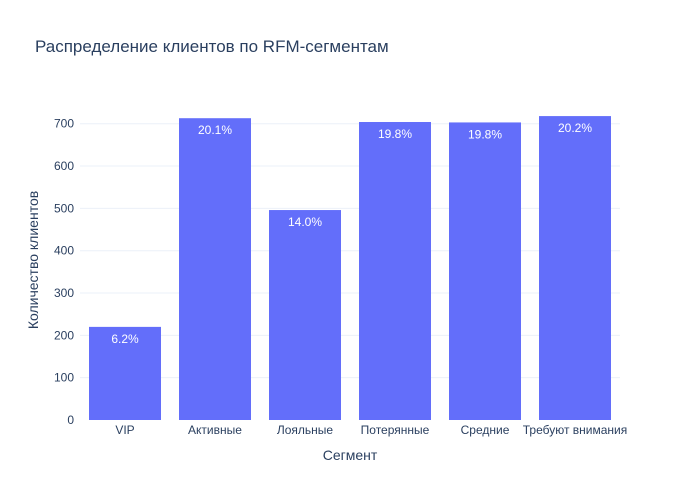 The image size is (700, 500). What do you see at coordinates (125, 339) in the screenshot?
I see `bar-data-label: 6.2%` at bounding box center [125, 339].